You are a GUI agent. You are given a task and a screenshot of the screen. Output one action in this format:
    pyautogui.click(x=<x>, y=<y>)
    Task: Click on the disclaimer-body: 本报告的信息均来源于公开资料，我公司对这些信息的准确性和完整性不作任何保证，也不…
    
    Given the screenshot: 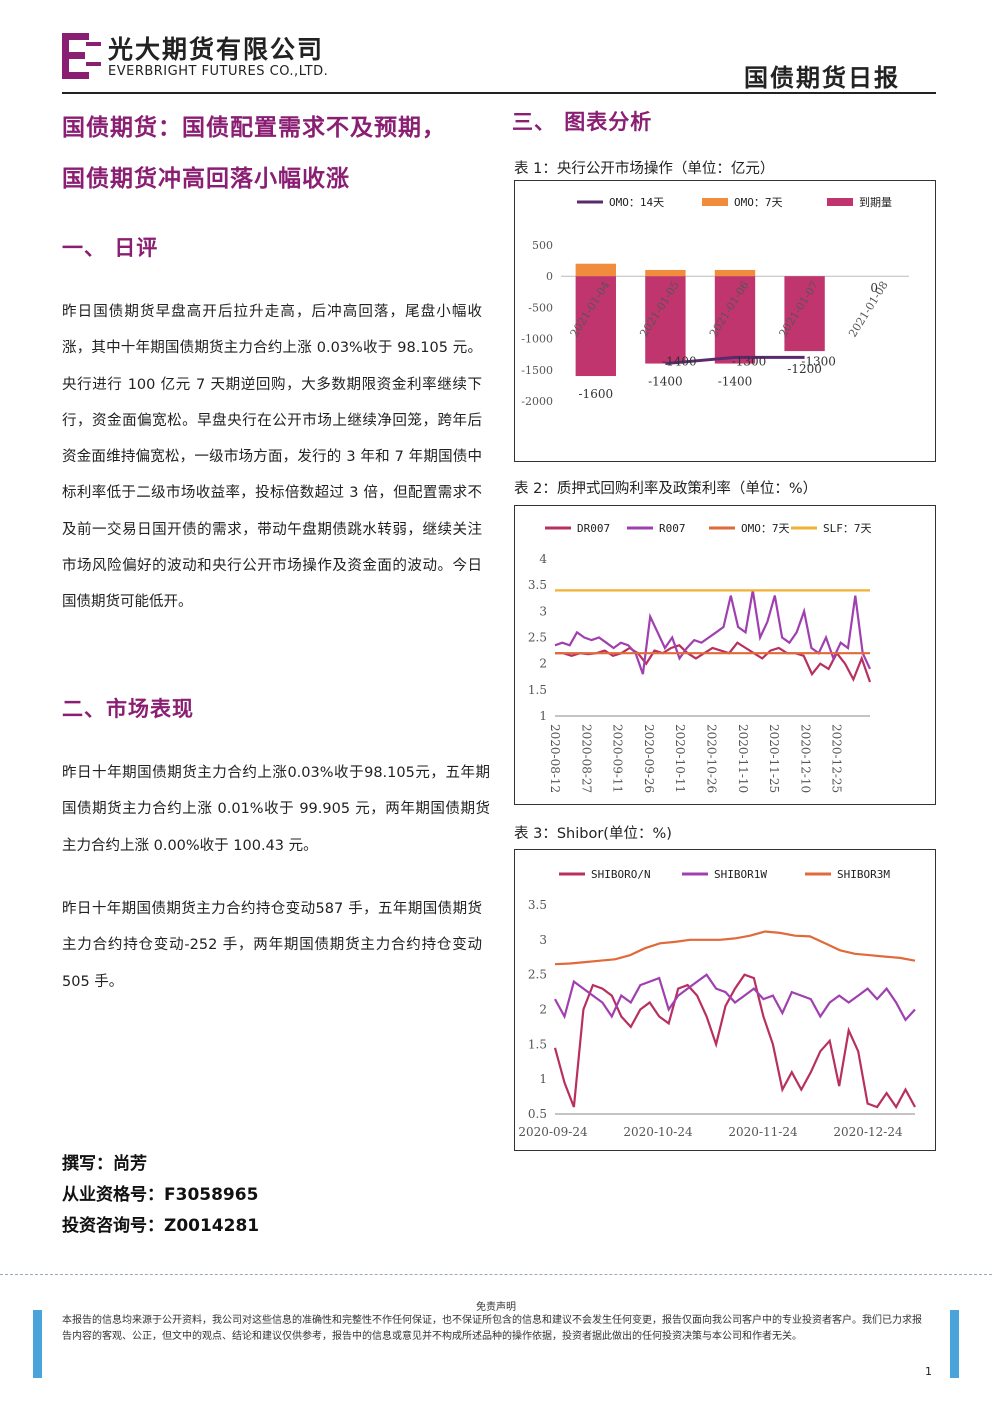 What is the action you would take?
    pyautogui.click(x=492, y=1328)
    